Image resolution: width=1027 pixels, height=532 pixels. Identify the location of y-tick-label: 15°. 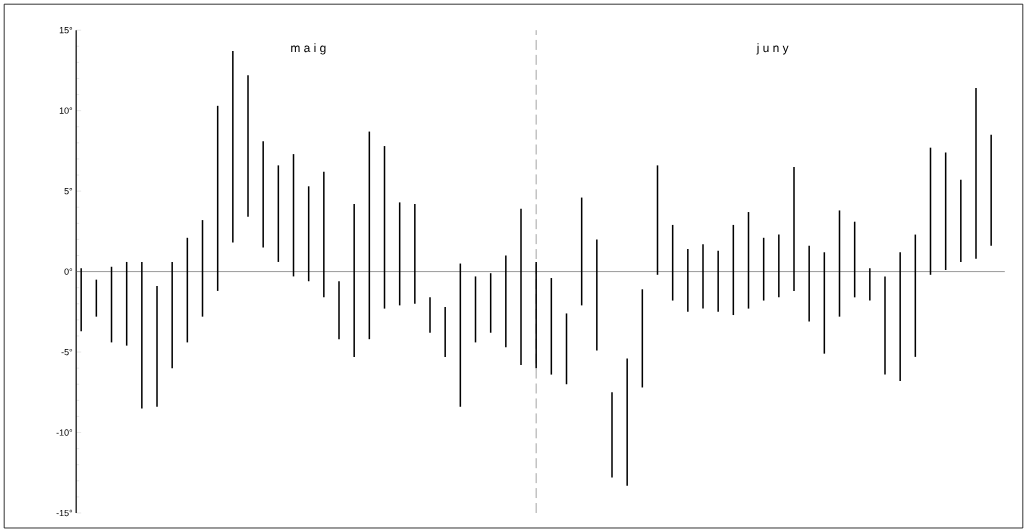
(66, 30).